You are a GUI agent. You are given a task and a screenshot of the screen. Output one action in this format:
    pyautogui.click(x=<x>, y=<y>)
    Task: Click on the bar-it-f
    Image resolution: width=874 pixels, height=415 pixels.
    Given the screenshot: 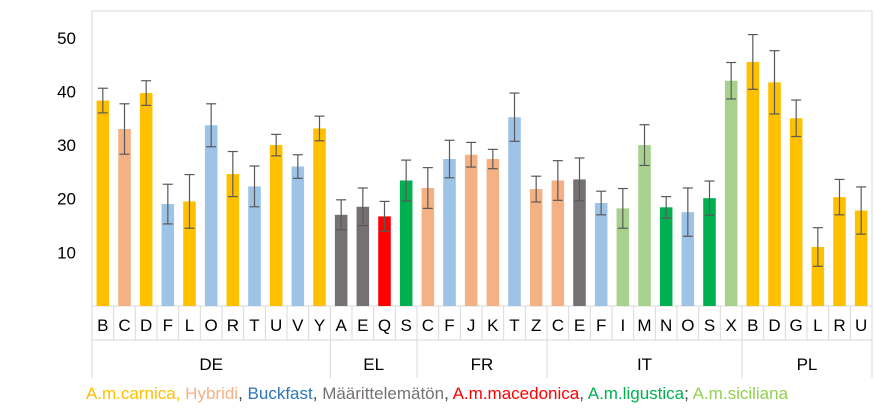 What is the action you would take?
    pyautogui.click(x=601, y=254)
    